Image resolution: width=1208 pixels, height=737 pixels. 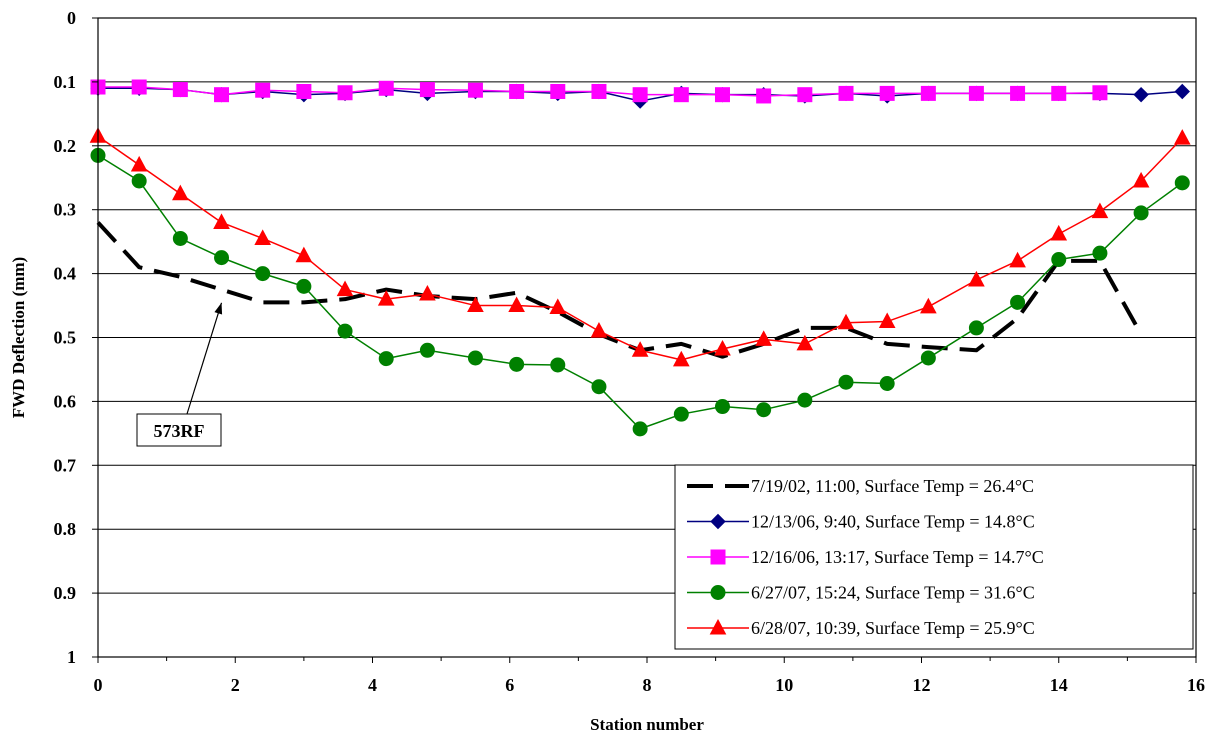 What do you see at coordinates (893, 628) in the screenshot?
I see `legend-label: 6/28/07, 10:39, Surface Temp = 25.9°C` at bounding box center [893, 628].